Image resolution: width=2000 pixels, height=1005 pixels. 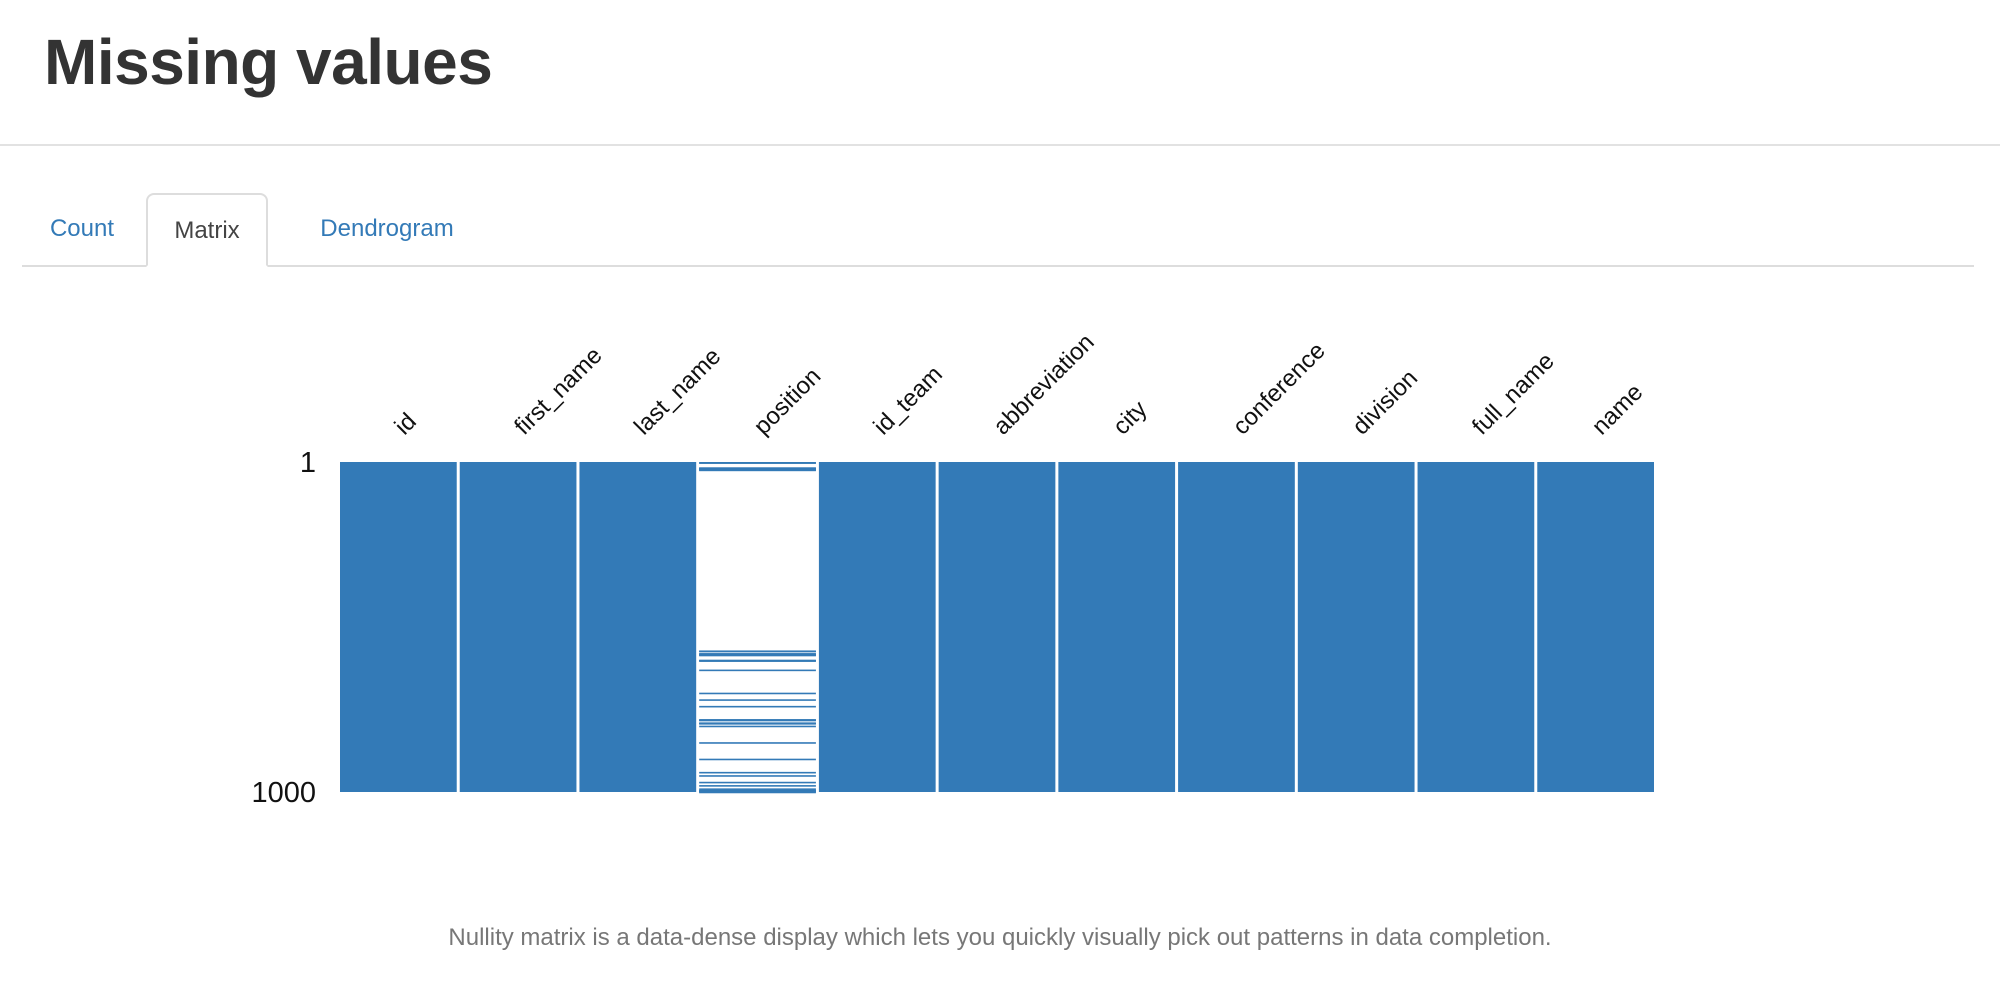 I want to click on matrix-bar-abbreviation, so click(x=997, y=627).